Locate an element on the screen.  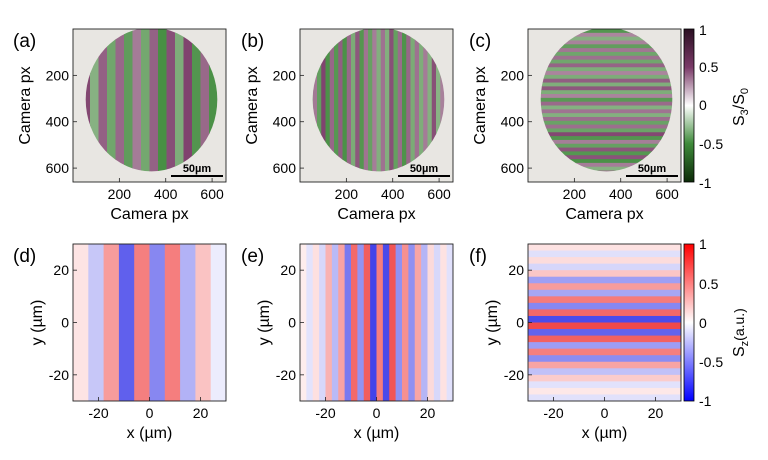
panel-4: (d) -20 0 20 20 0 -20 x (µm) y (µm) is located at coordinates (120, 342).